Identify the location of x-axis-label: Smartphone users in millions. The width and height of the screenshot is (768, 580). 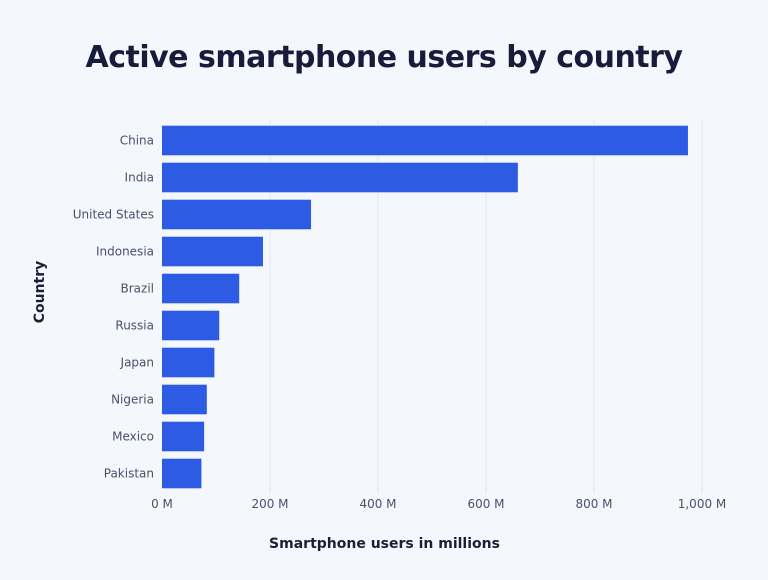
(384, 544).